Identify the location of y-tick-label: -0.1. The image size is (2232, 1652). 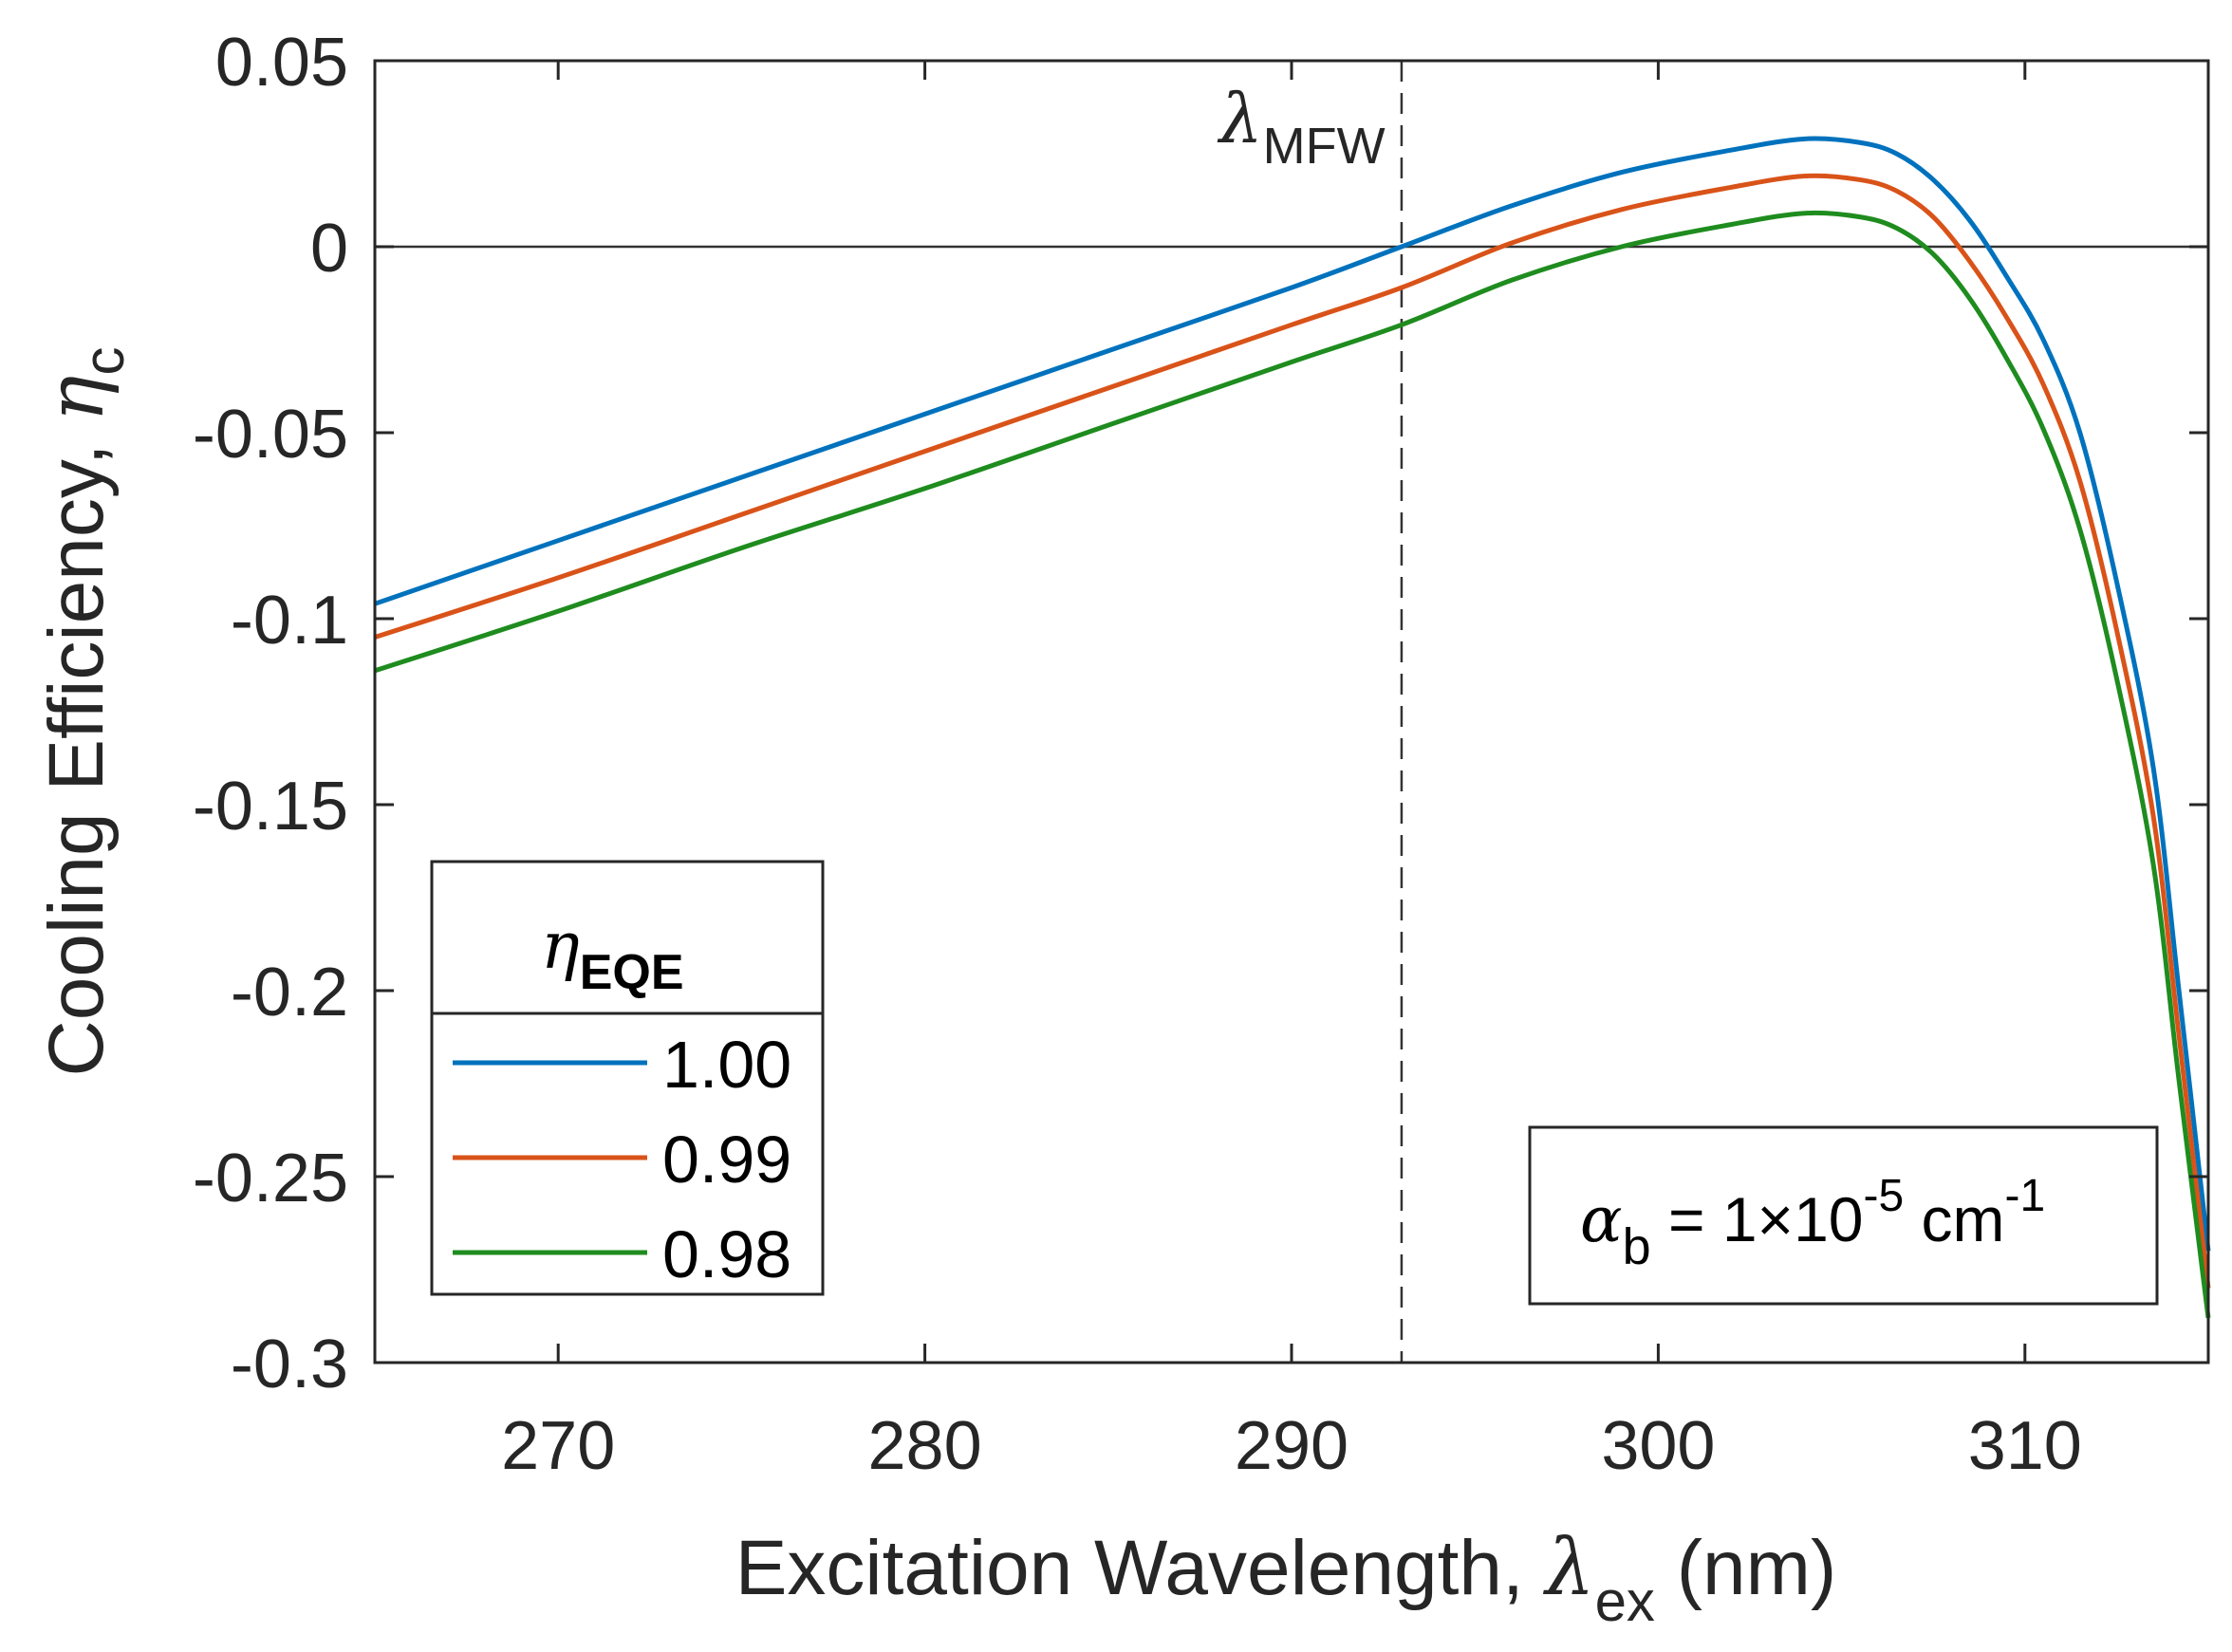
(289, 621).